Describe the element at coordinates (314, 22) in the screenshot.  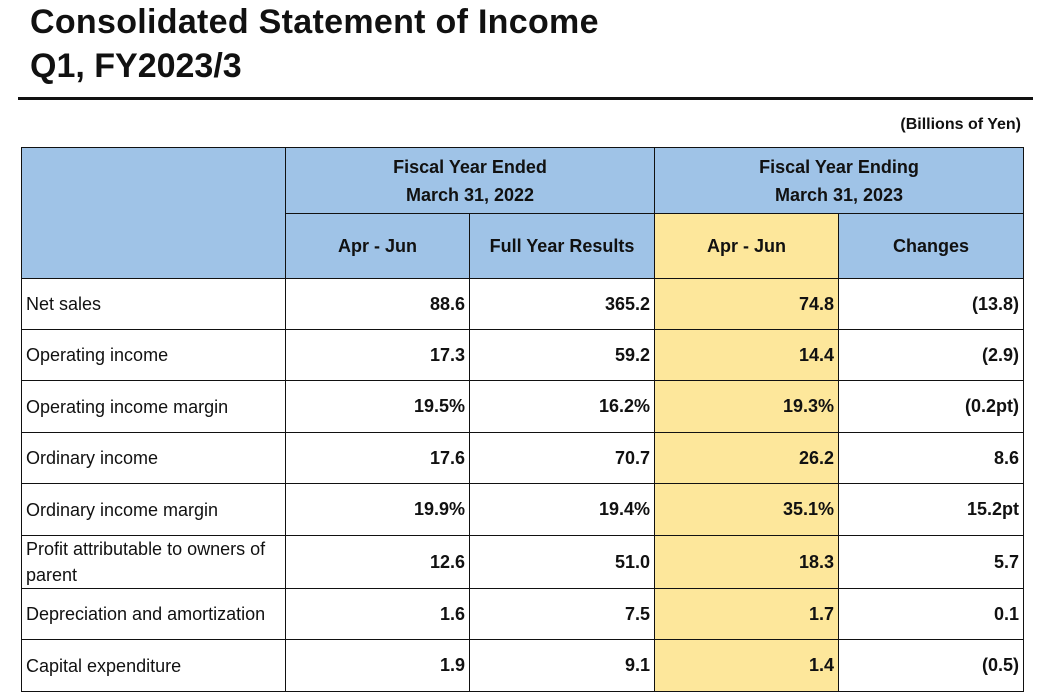
I see `page-title: Consolidated Statement of Income` at that location.